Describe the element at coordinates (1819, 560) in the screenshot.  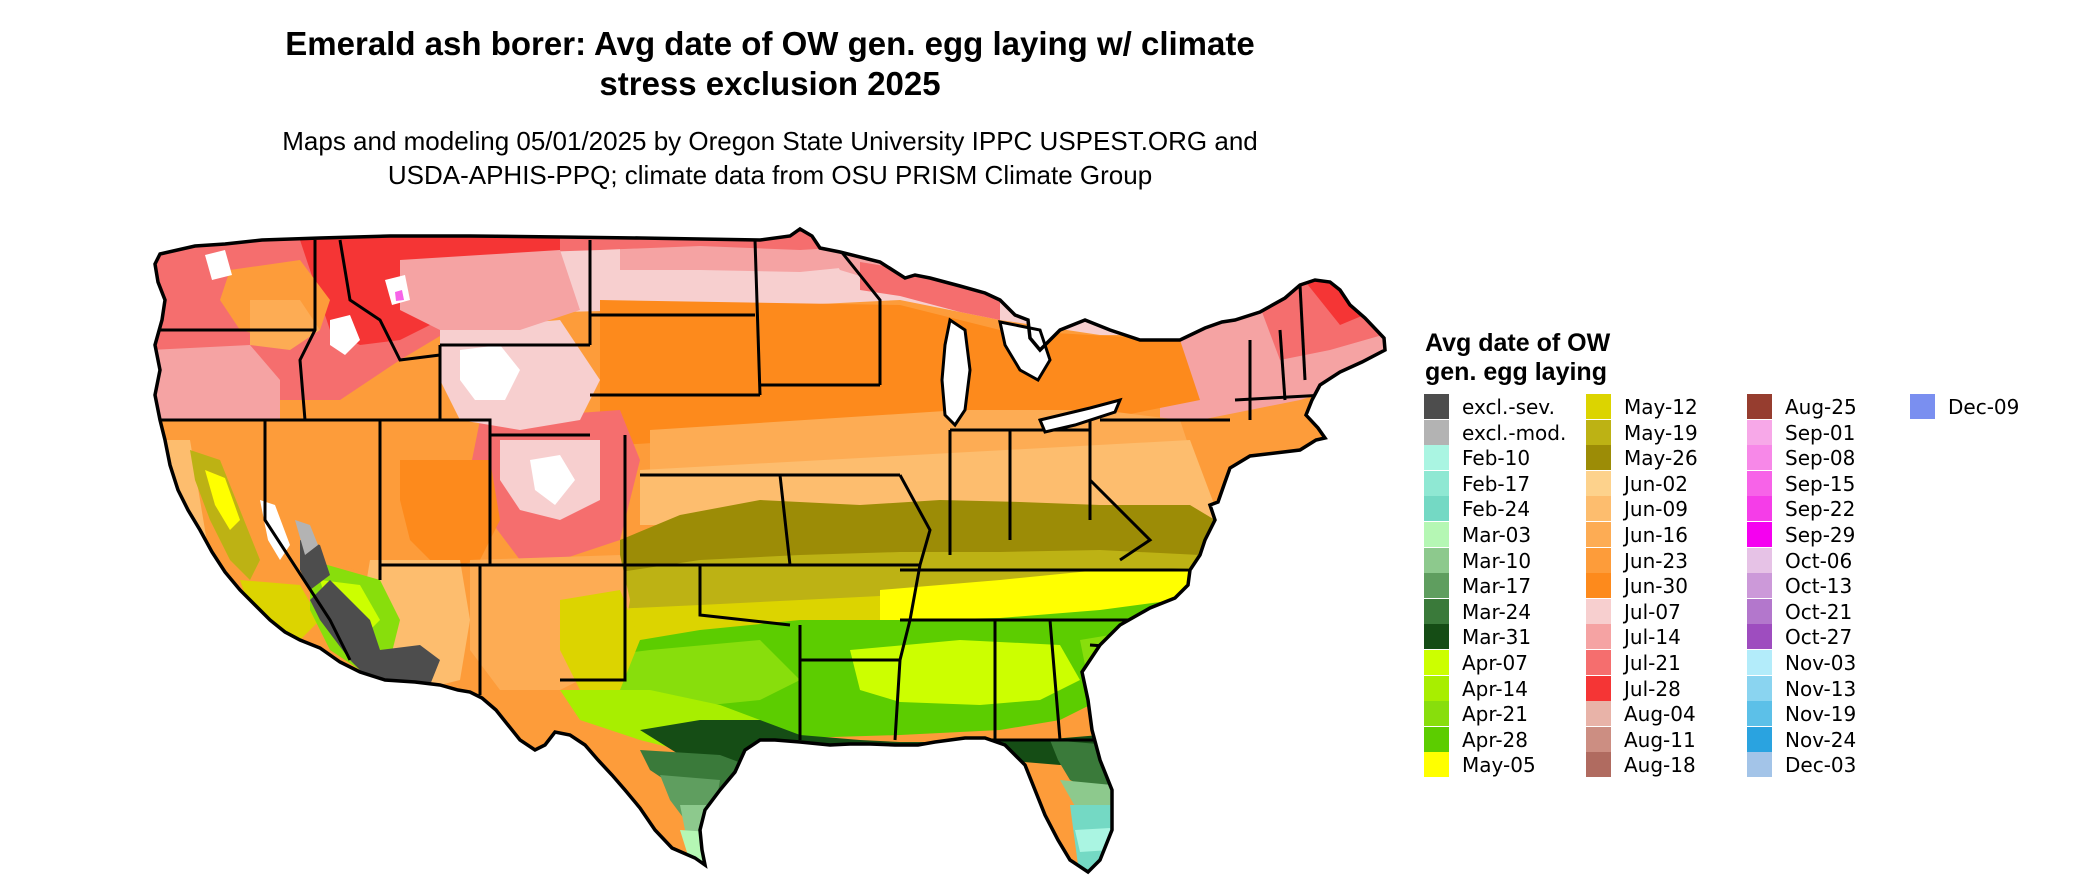
I see `legend-label: Oct-06` at that location.